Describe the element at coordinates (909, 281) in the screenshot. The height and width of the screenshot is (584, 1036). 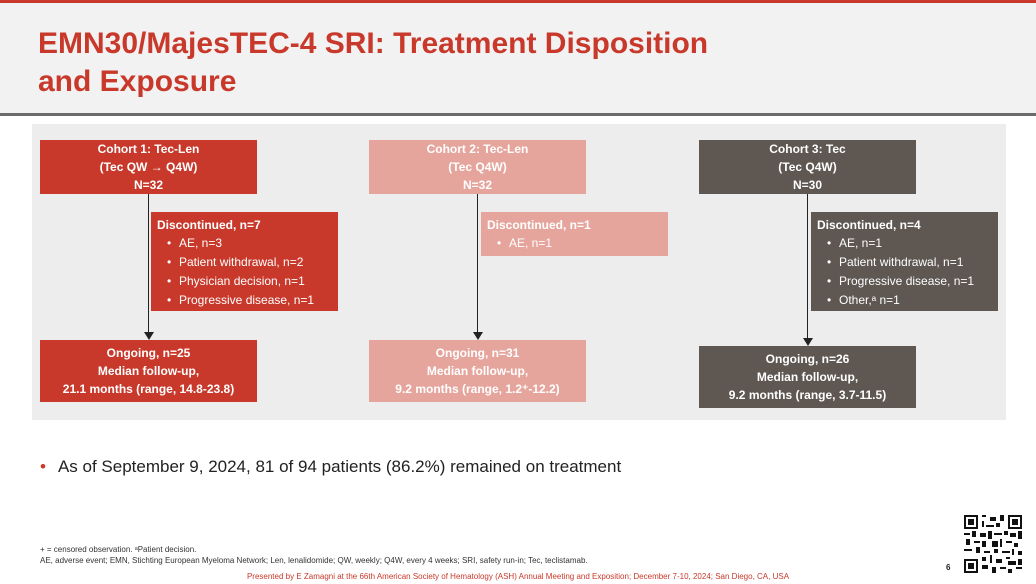
I see `cohort-3-reason: Progressive disease, n=1` at that location.